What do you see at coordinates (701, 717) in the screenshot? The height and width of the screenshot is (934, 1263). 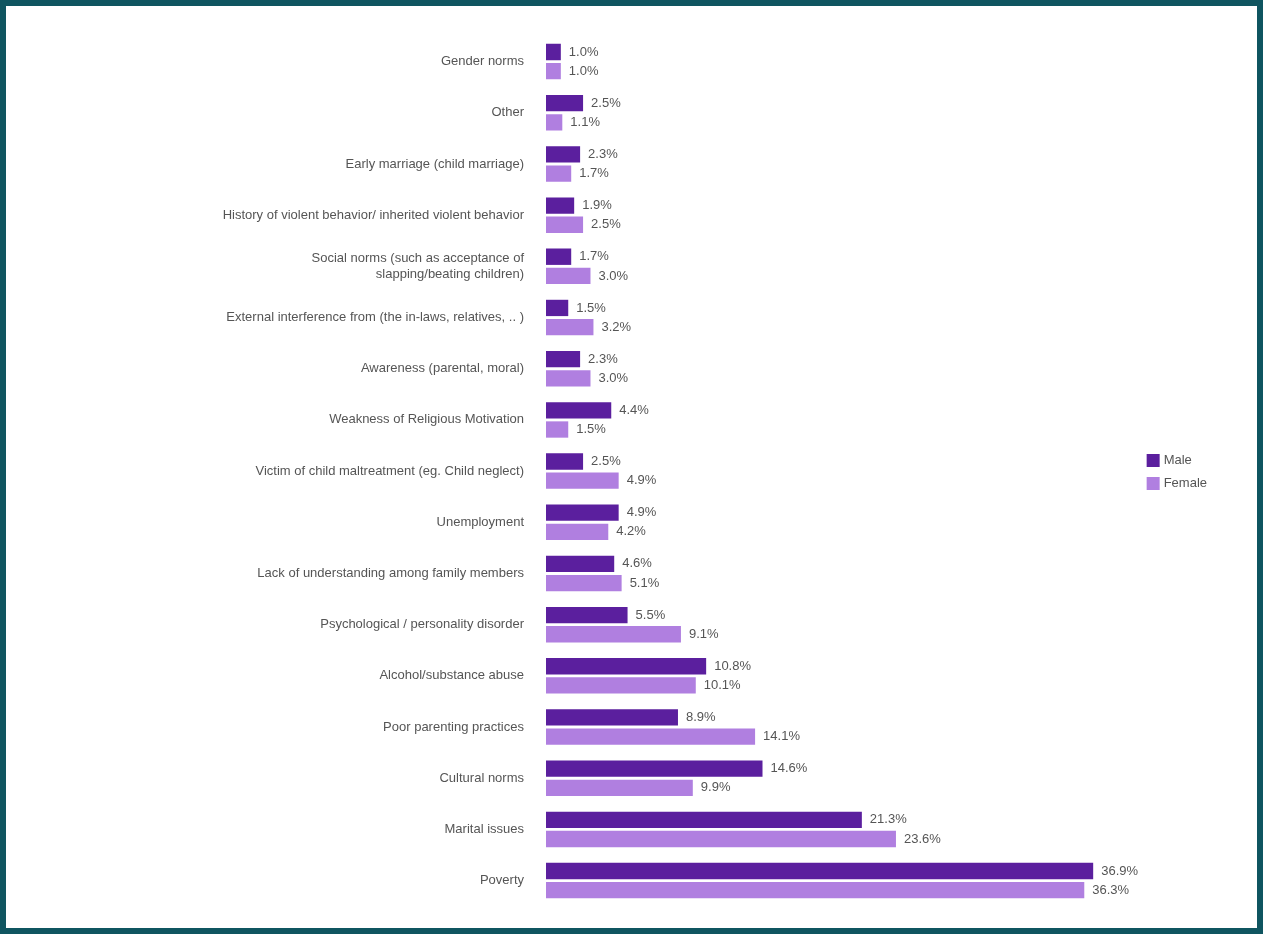 I see `data-label: 8.9%` at bounding box center [701, 717].